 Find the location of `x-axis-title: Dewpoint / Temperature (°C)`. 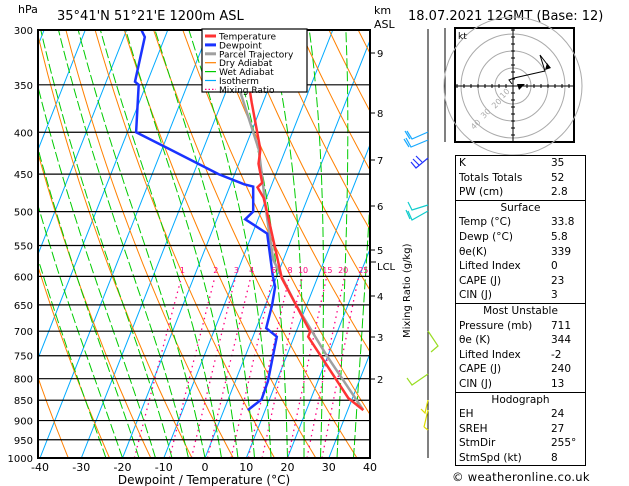

x-axis-title: Dewpoint / Temperature (°C) is located at coordinates (204, 479).